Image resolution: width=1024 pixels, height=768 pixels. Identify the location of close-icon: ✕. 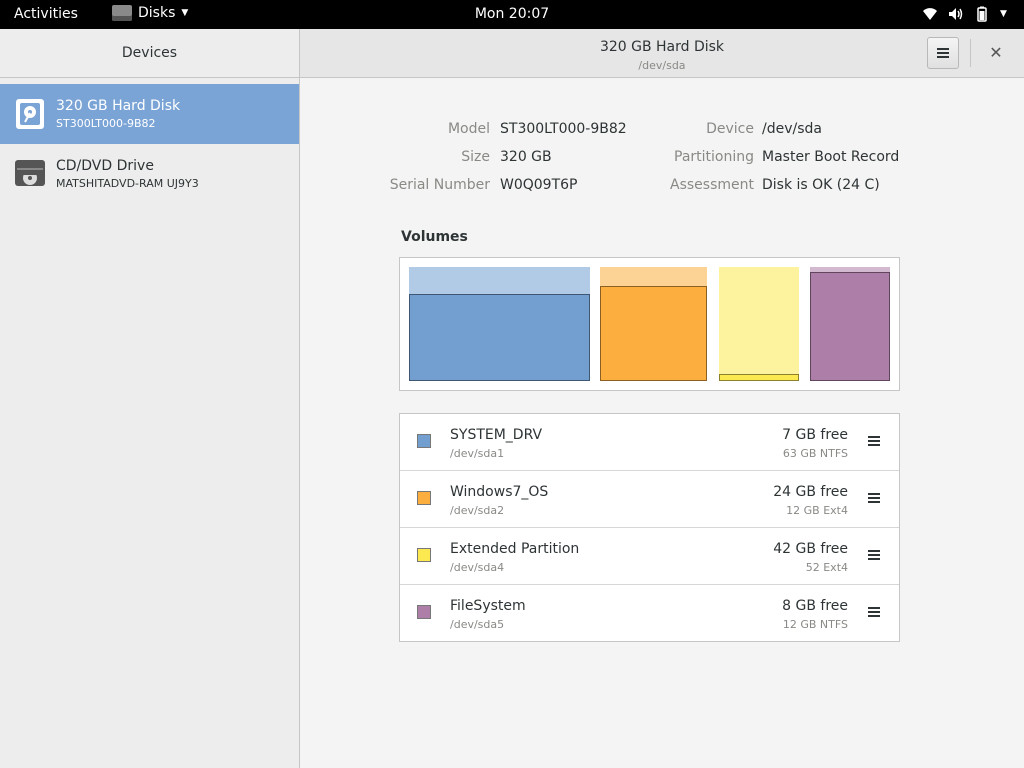
(996, 52).